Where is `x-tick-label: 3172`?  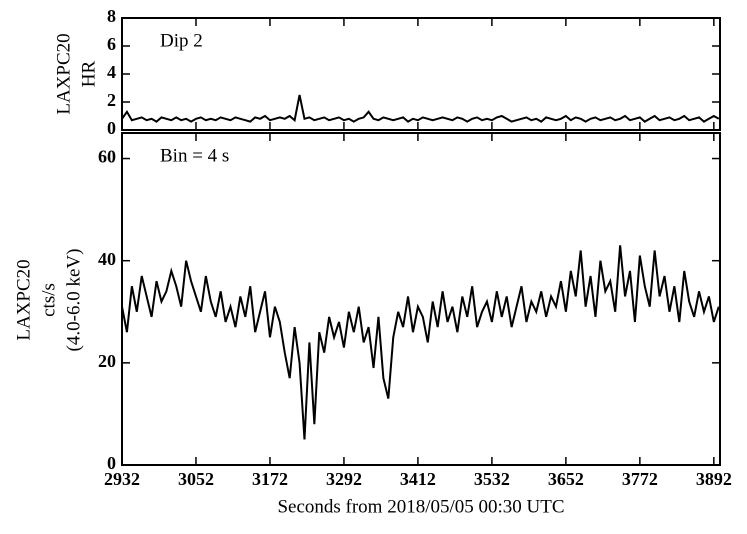
x-tick-label: 3172 is located at coordinates (270, 479).